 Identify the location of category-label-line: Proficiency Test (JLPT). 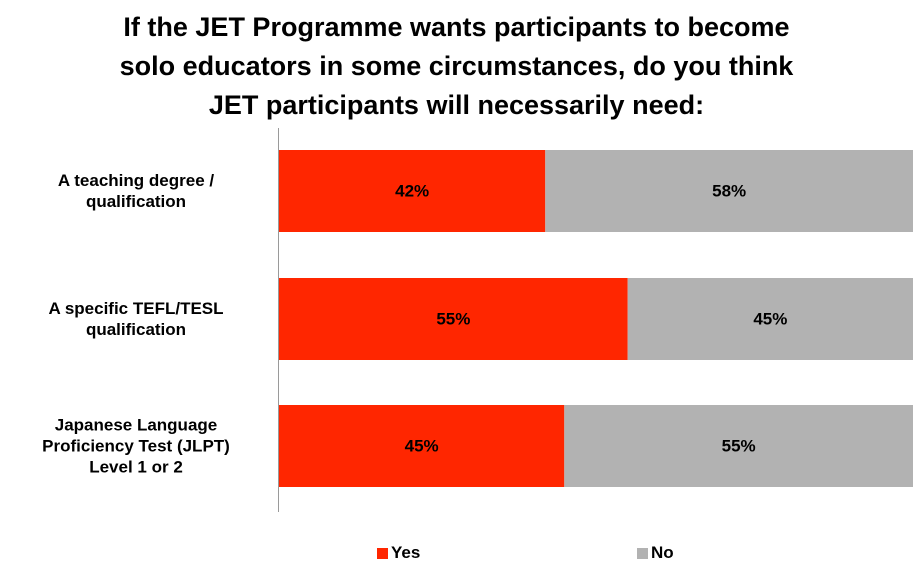
(136, 446).